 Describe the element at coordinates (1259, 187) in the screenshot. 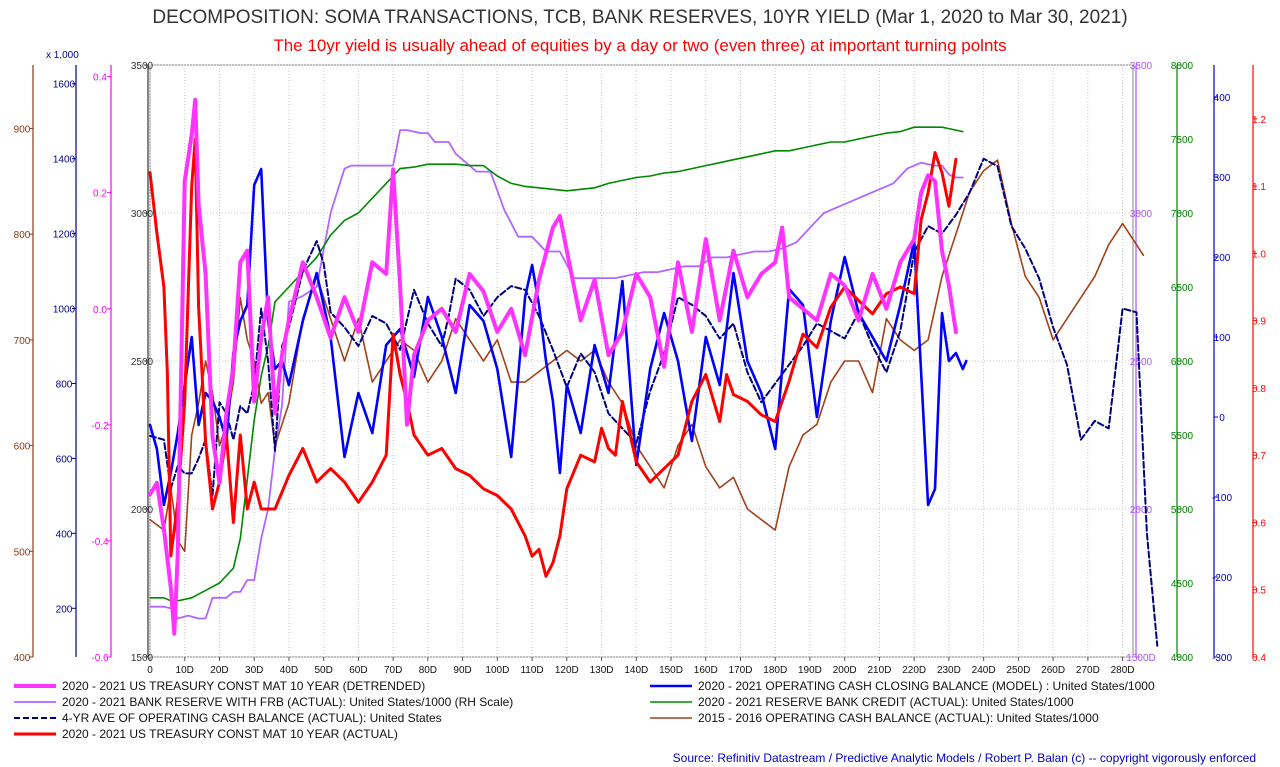

I see `y-tick-label: 1.1` at that location.